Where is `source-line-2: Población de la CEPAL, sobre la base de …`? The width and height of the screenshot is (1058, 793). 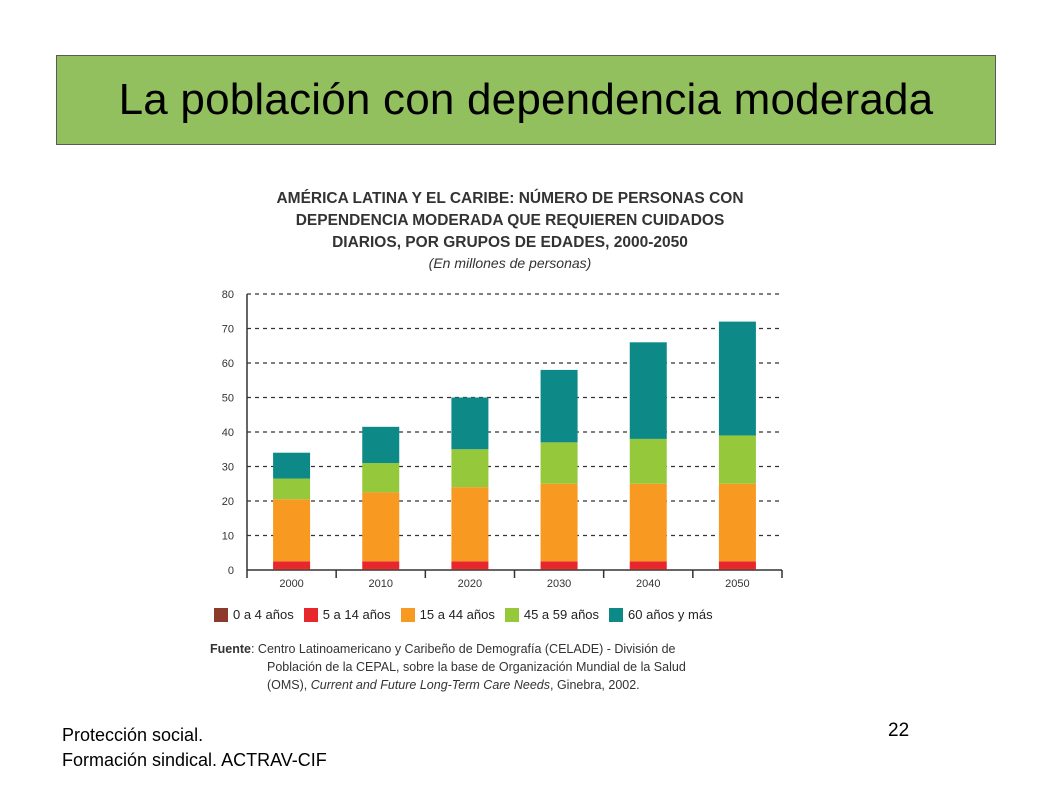 source-line-2: Población de la CEPAL, sobre la base de … is located at coordinates (476, 667).